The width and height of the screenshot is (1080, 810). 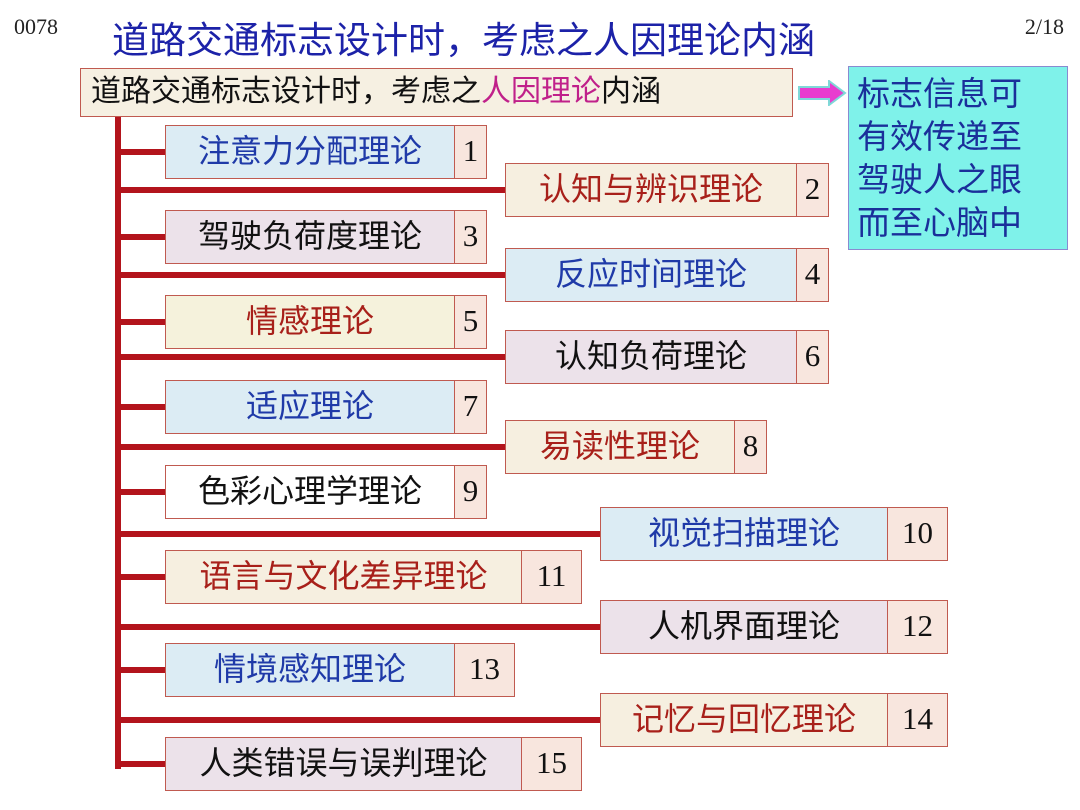 I want to click on summary-line: 标志信息可, so click(x=939, y=93).